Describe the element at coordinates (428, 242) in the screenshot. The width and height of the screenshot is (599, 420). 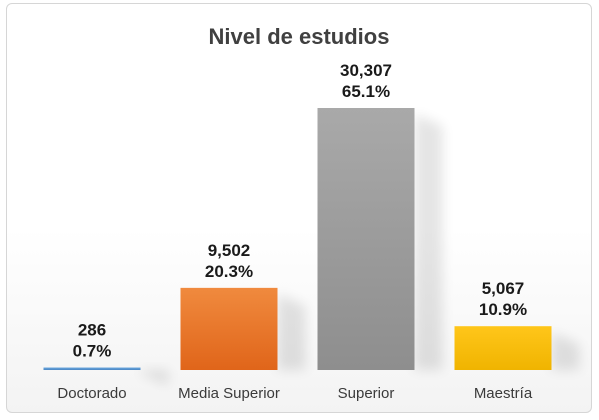
I see `bar-shadow-superior` at that location.